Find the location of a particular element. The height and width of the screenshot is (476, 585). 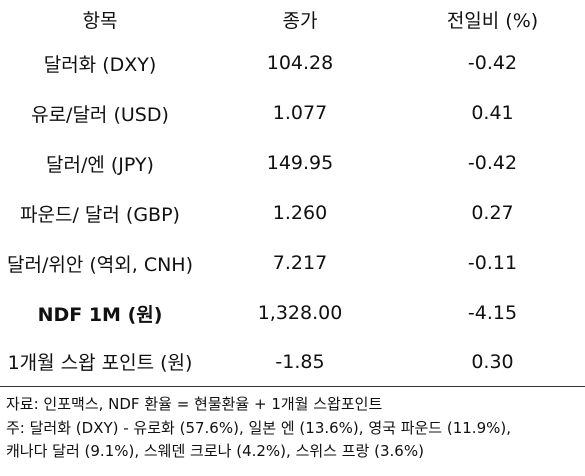

table-row: 달러/위안 (역외, CNH) 7.217 -0.11 is located at coordinates (292, 263).